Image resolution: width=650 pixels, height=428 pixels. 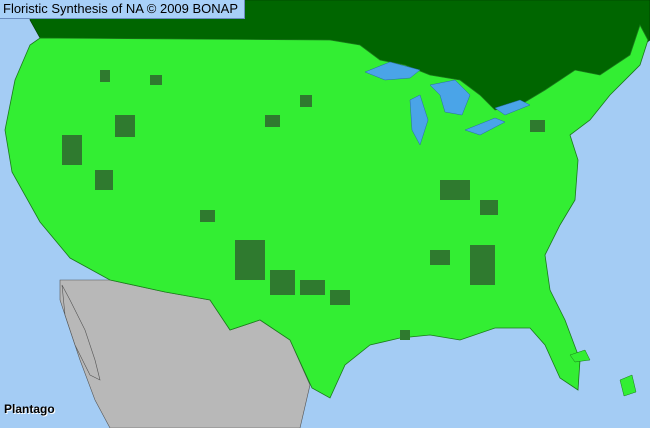 What do you see at coordinates (81, 332) in the screenshot?
I see `baja-peninsula` at bounding box center [81, 332].